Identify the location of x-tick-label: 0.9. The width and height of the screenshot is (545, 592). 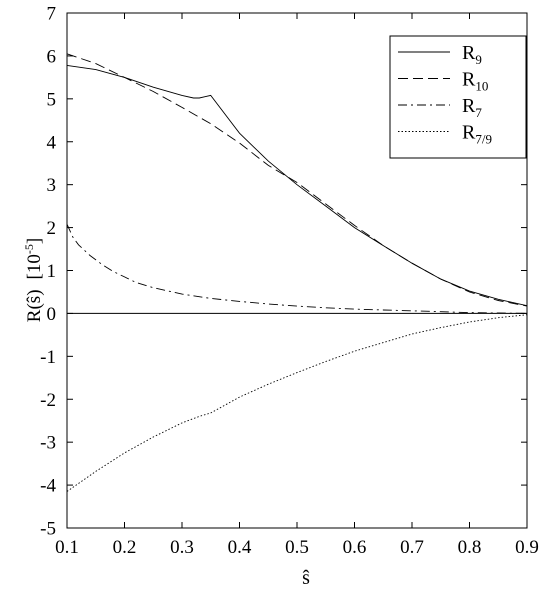
(527, 547).